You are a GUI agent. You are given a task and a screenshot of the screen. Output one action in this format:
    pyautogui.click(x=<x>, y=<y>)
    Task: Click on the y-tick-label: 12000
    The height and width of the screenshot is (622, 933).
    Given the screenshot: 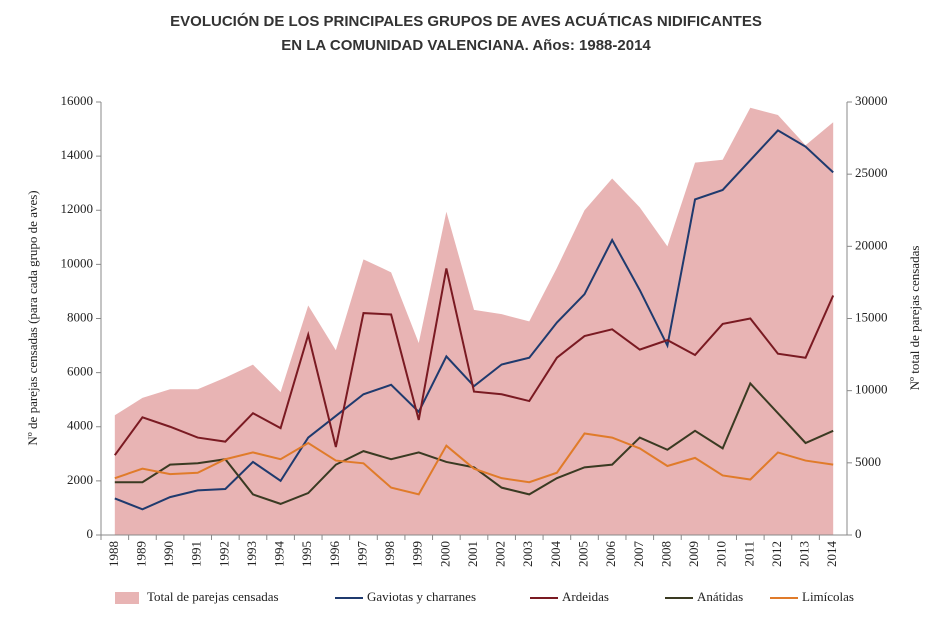 What is the action you would take?
    pyautogui.click(x=77, y=208)
    